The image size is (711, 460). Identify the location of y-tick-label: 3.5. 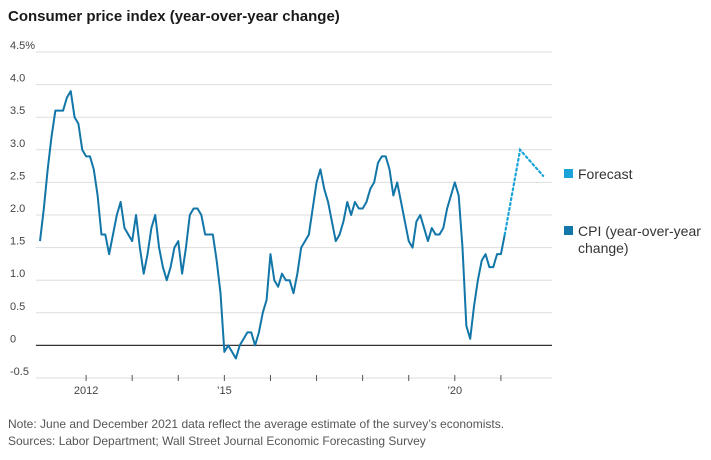
(17, 111).